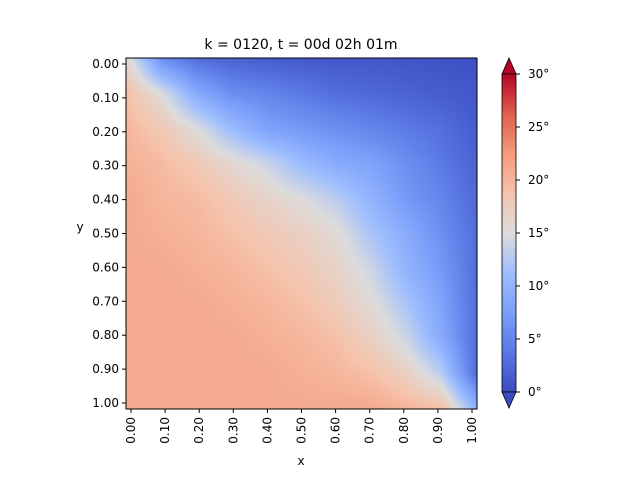 This screenshot has width=640, height=480. What do you see at coordinates (509, 400) in the screenshot?
I see `colorbar-extend-min` at bounding box center [509, 400].